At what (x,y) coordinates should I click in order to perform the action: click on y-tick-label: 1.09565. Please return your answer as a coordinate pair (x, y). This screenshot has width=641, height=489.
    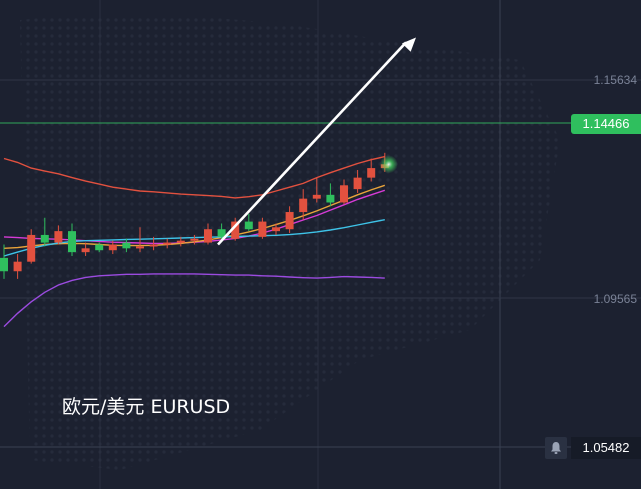
    Looking at the image, I should click on (615, 299).